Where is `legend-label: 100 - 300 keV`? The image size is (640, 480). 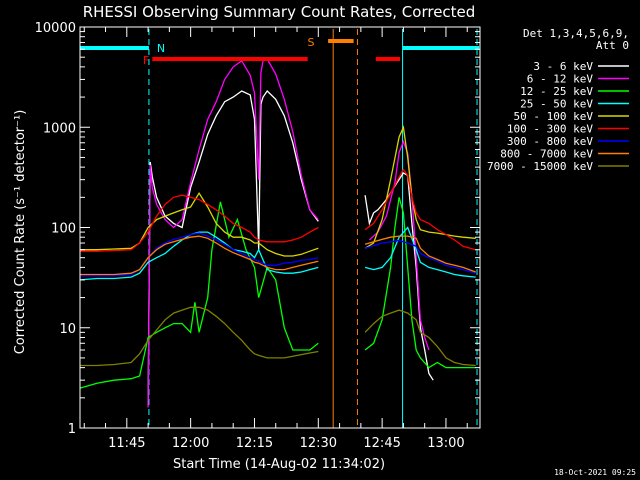 legend-label: 100 - 300 keV is located at coordinates (550, 129).